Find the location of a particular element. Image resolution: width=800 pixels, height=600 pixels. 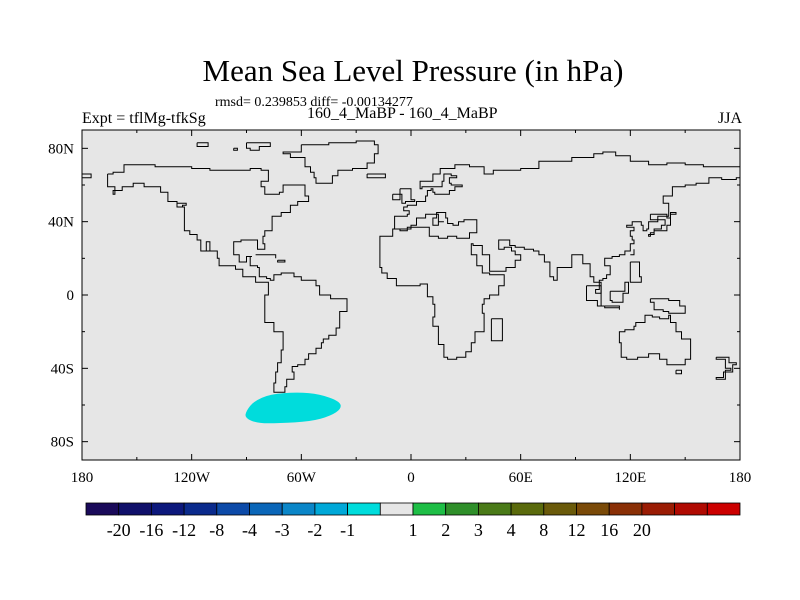

anomaly-region is located at coordinates (293, 408).